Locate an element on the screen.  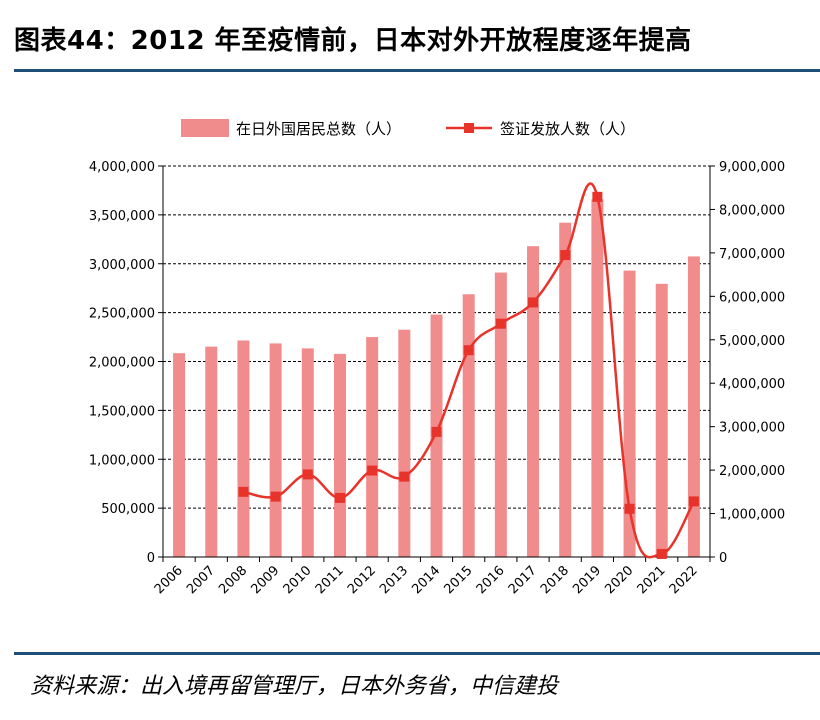
visa-point-2014 is located at coordinates (436, 431).